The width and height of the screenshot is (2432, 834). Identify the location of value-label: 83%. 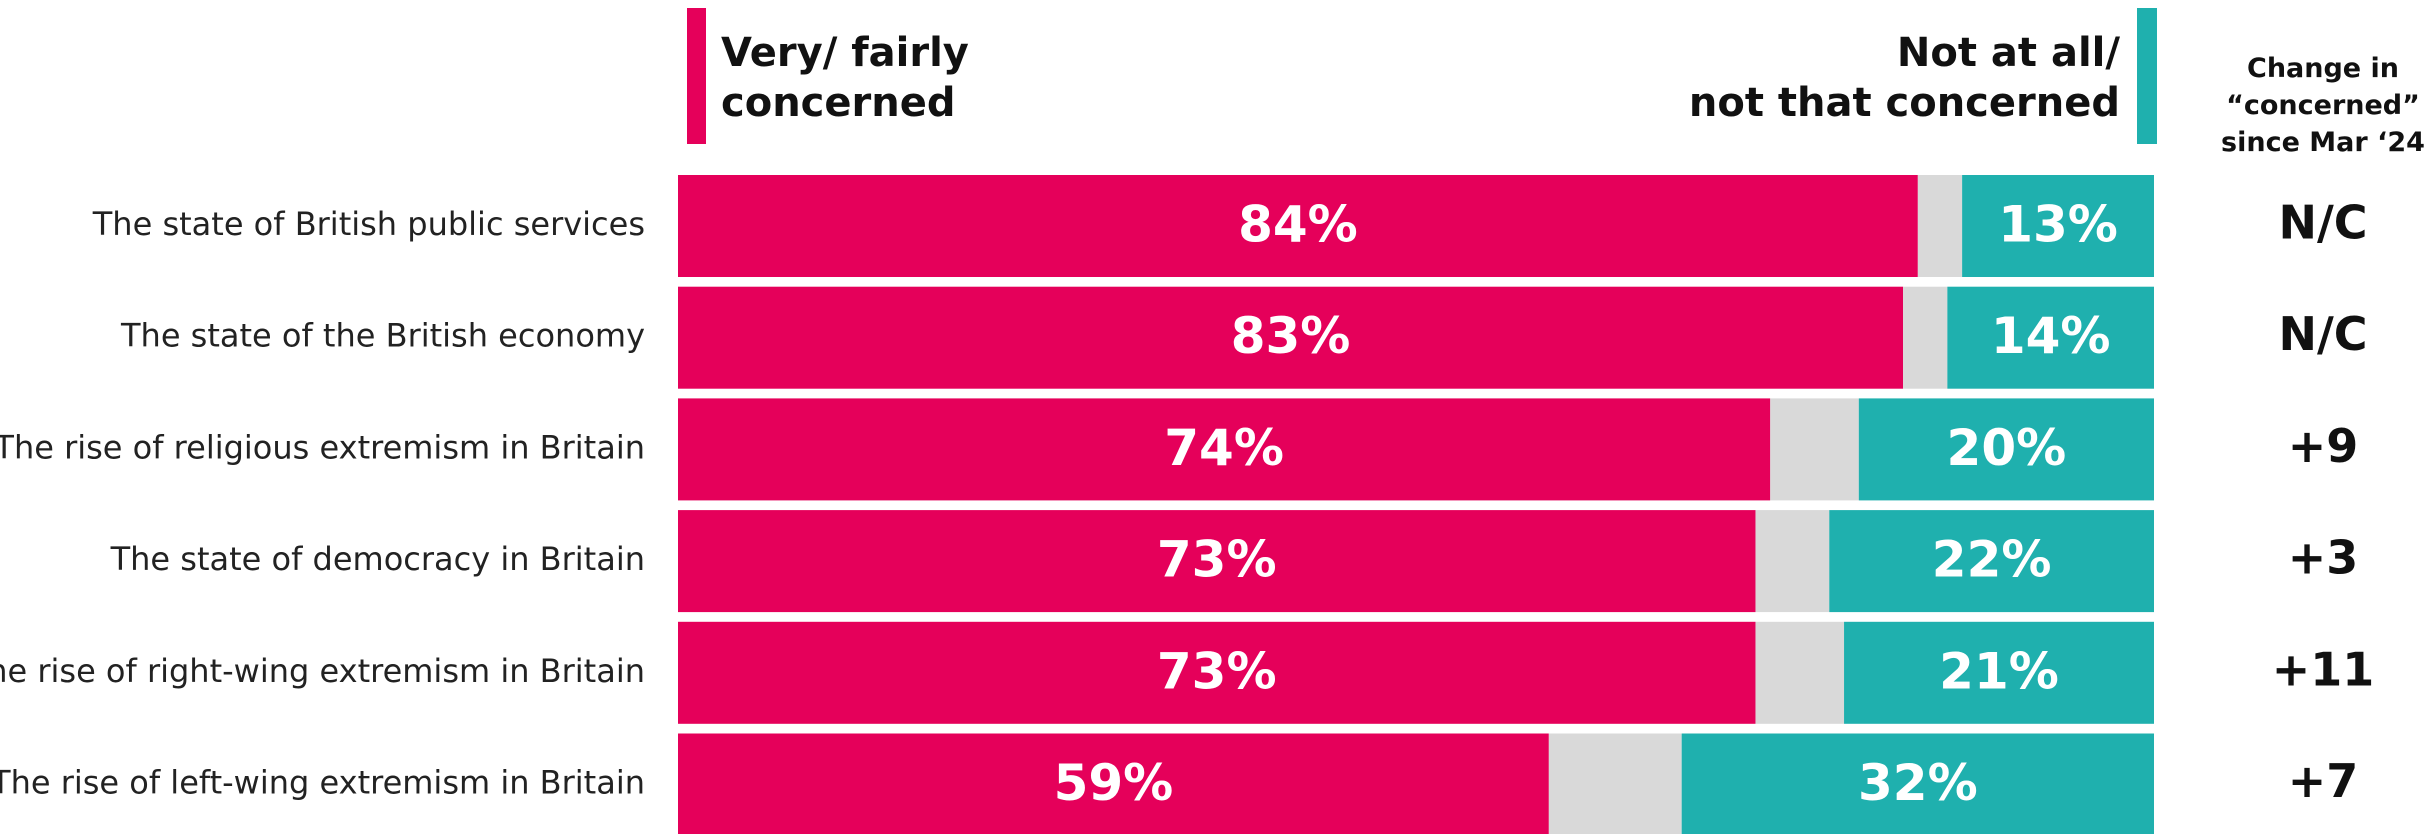
(1291, 336).